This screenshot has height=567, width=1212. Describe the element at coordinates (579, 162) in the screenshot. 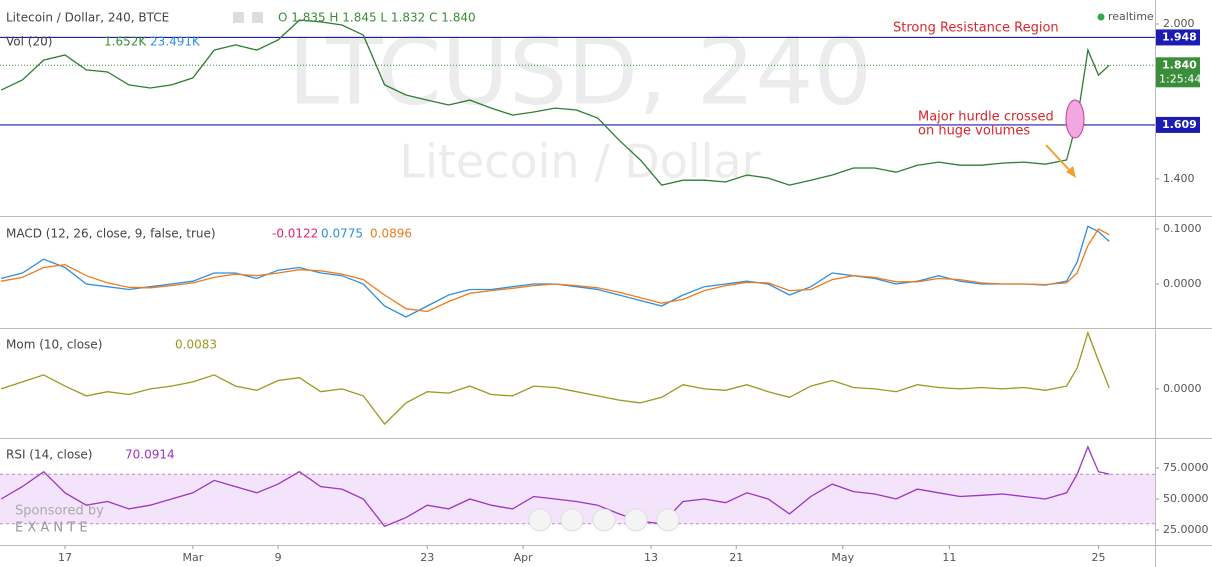

I see `watermark-name: Litecoin / Dollar` at that location.